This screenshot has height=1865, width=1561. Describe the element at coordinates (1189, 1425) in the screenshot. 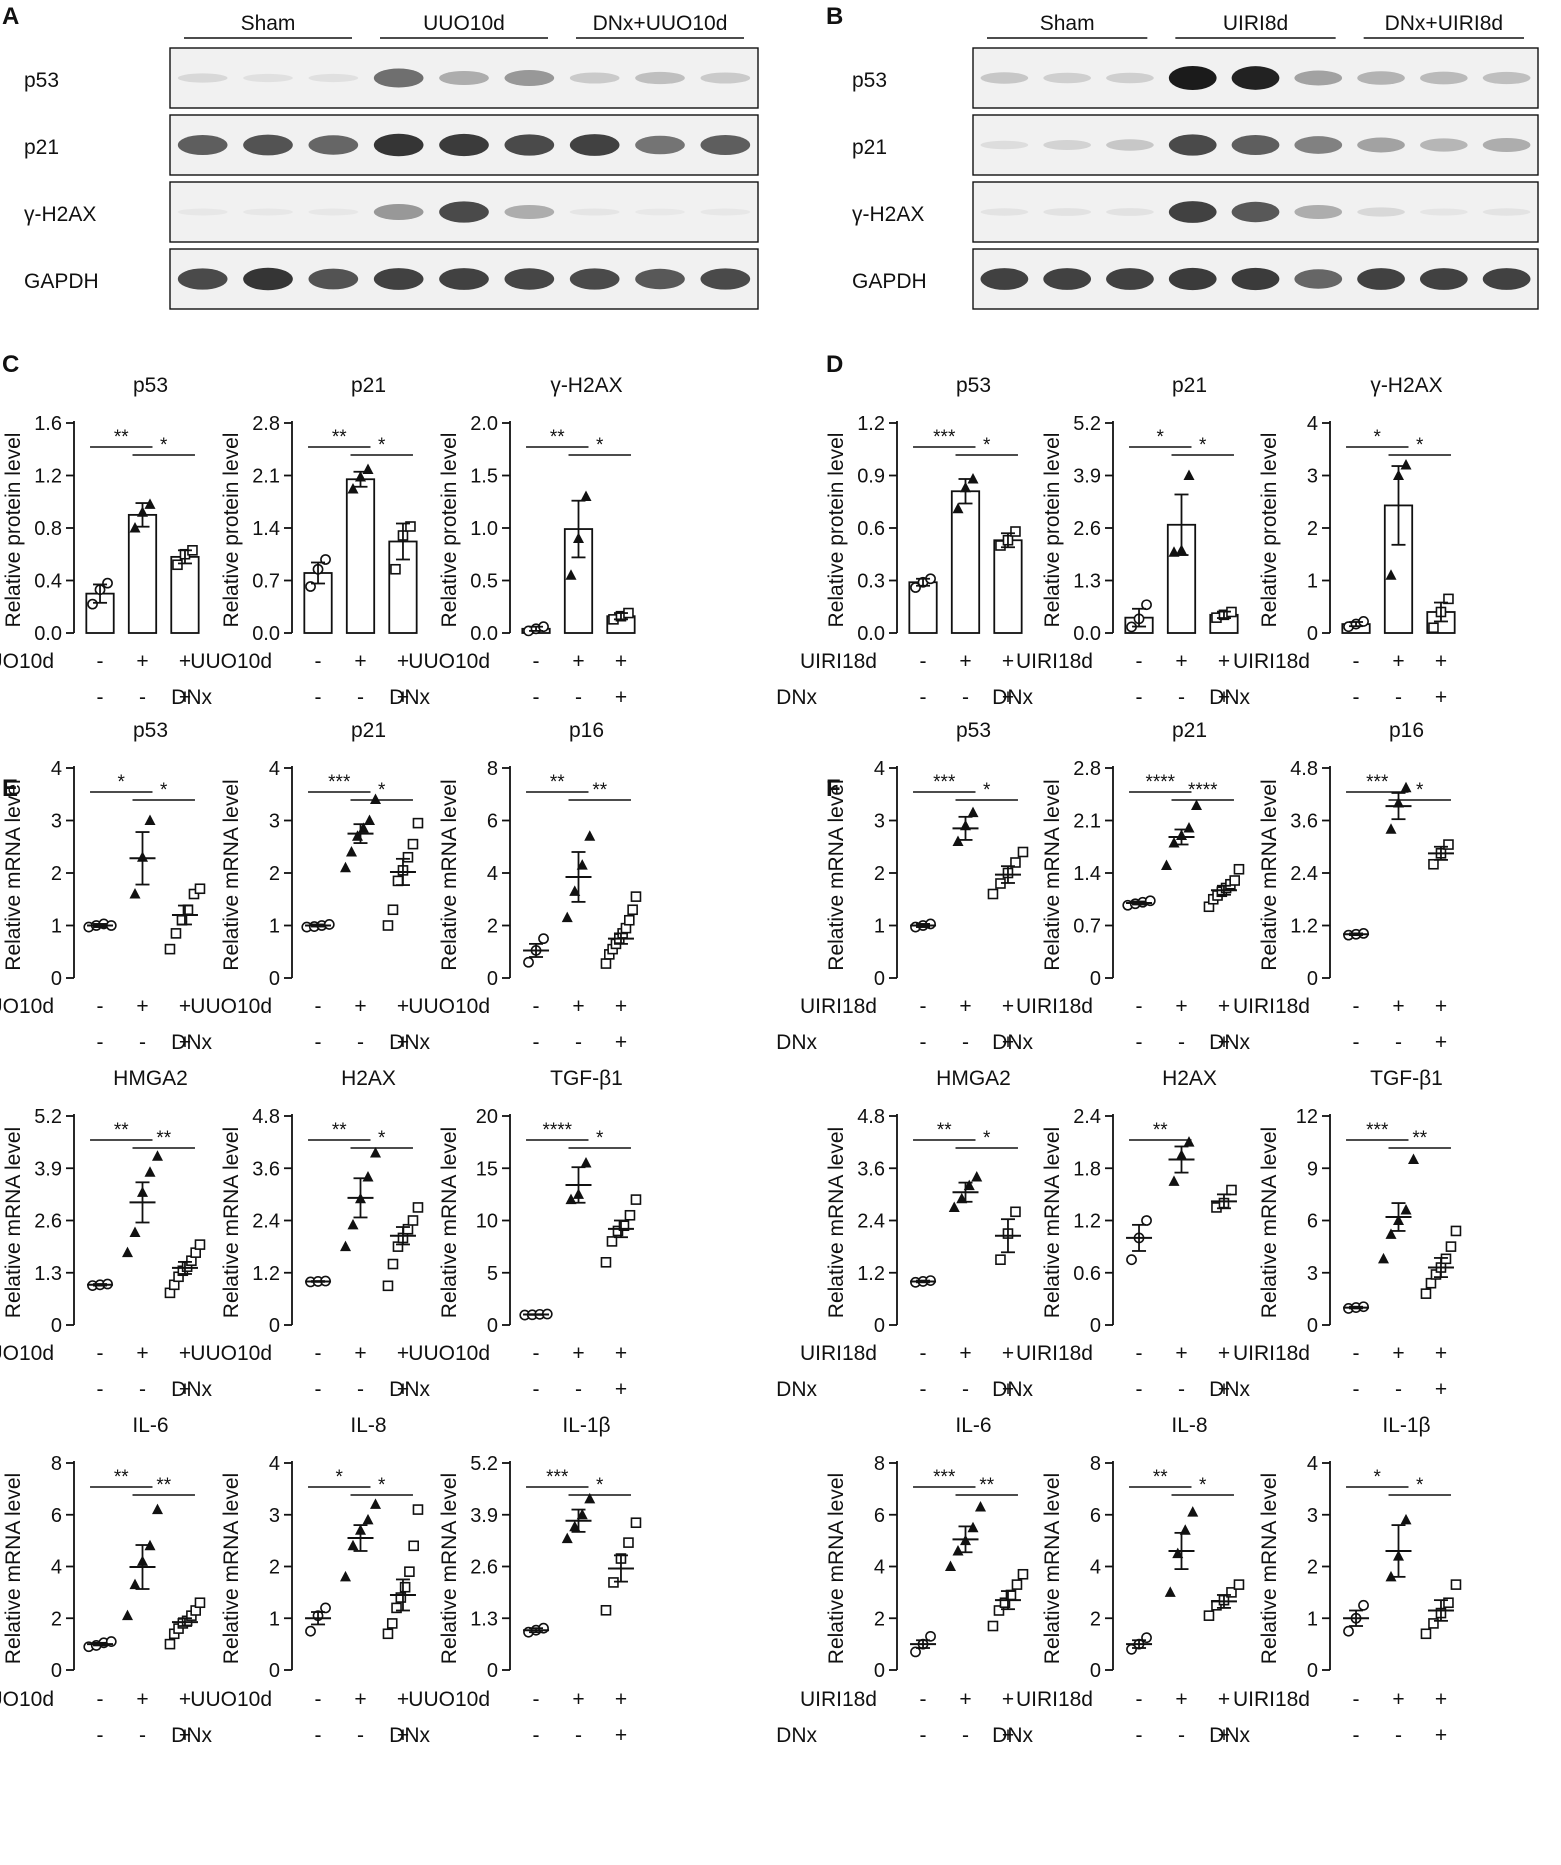

I see `chart-title: IL-8` at that location.